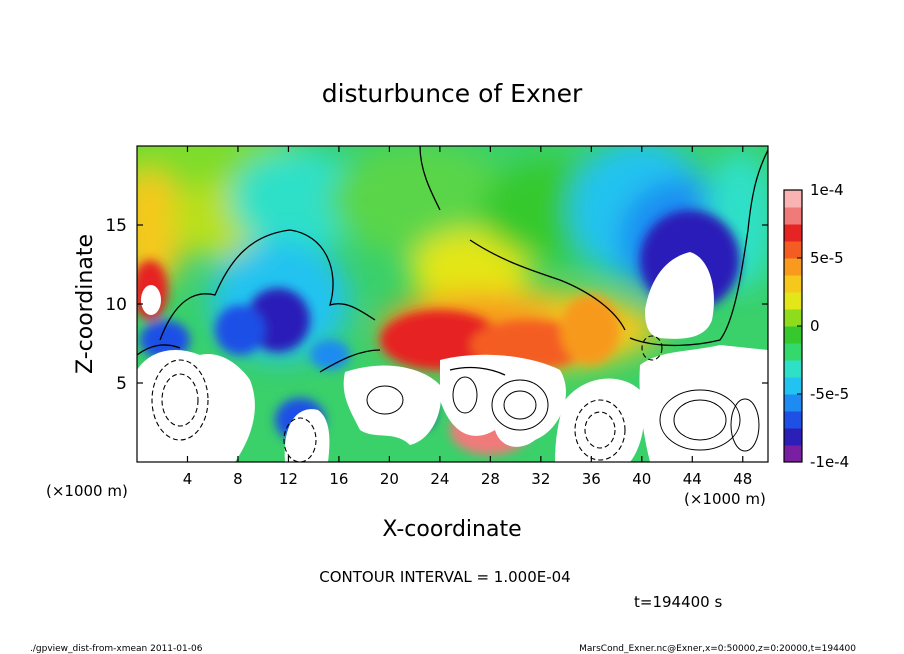  What do you see at coordinates (829, 462) in the screenshot?
I see `colorbar-tick-label: -1e-4` at bounding box center [829, 462].